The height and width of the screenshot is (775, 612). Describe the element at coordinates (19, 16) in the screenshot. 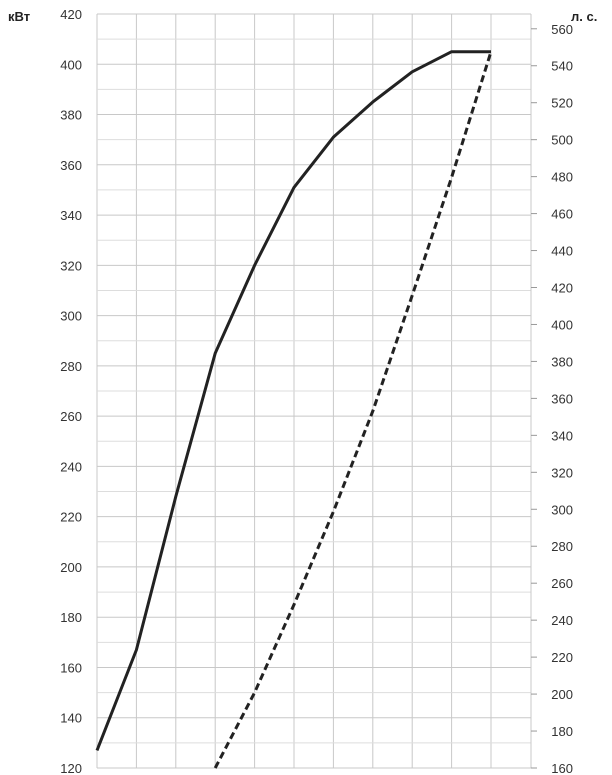

I see `left-axis-unit: кВт` at that location.